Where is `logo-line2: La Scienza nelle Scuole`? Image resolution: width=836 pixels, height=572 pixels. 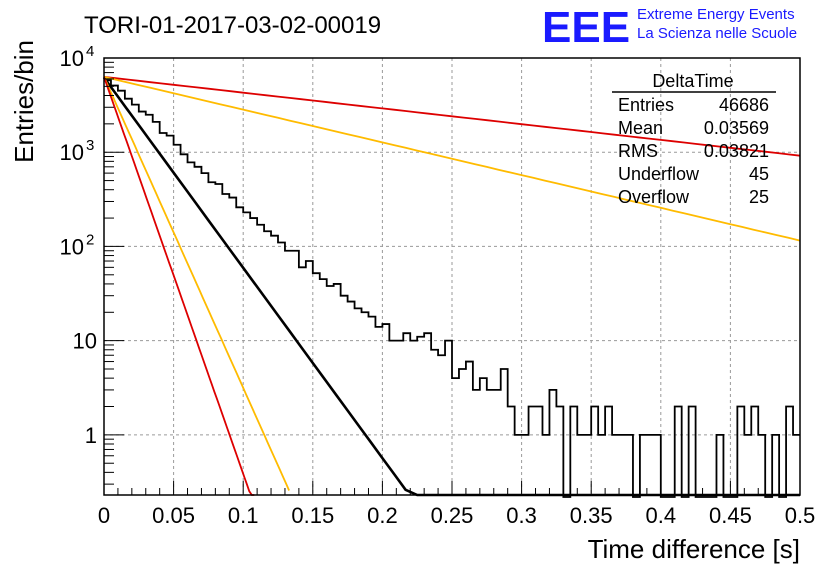
logo-line2: La Scienza nelle Scuole is located at coordinates (717, 33).